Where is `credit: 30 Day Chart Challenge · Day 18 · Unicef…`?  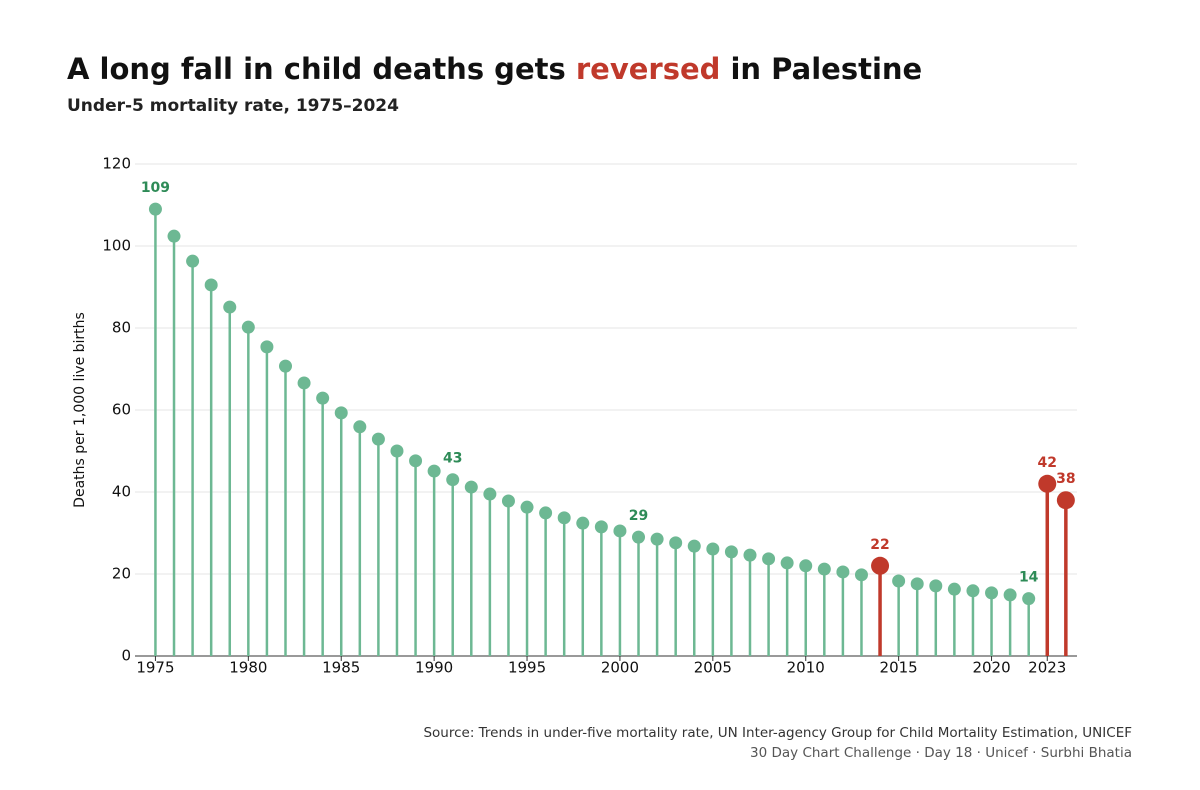
credit: 30 Day Chart Challenge · Day 18 · Unicef… is located at coordinates (941, 753).